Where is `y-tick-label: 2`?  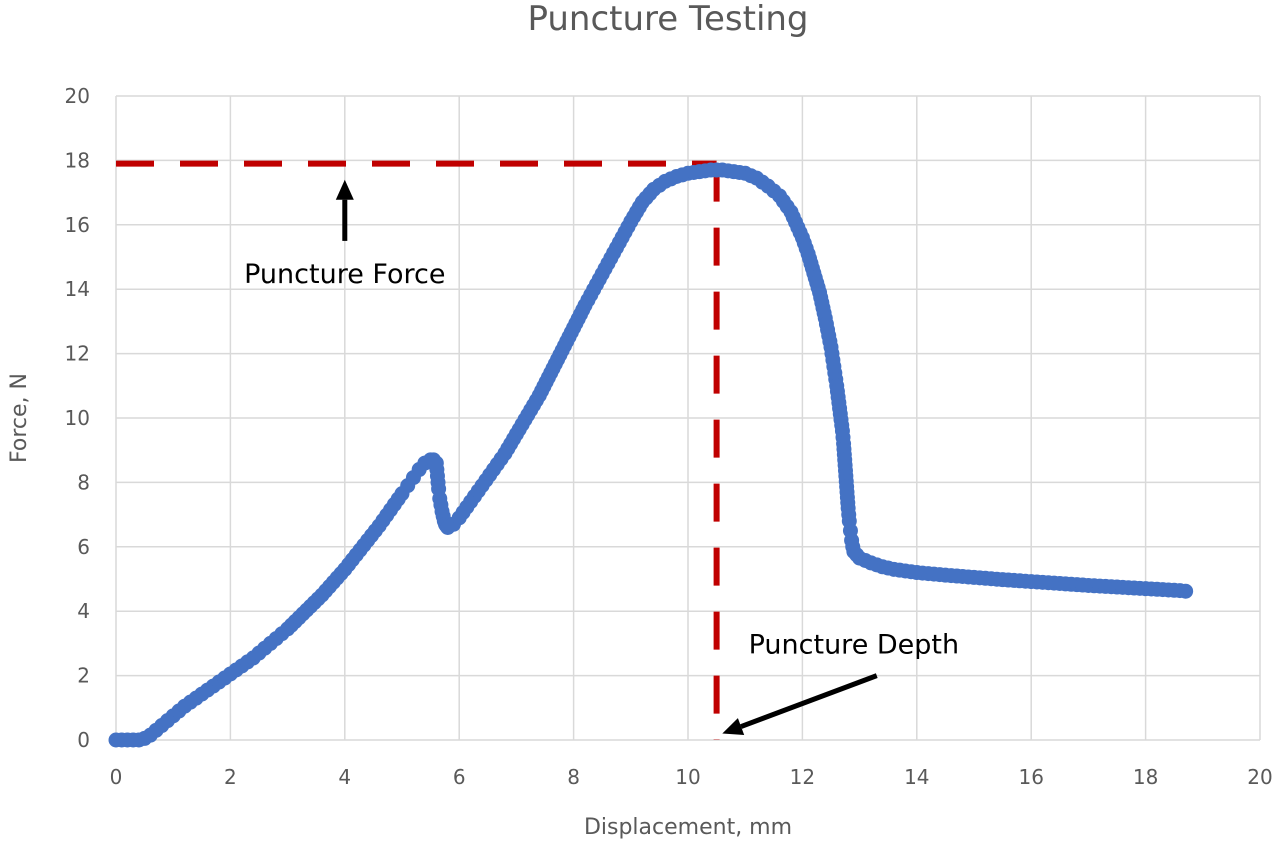 y-tick-label: 2 is located at coordinates (83, 676).